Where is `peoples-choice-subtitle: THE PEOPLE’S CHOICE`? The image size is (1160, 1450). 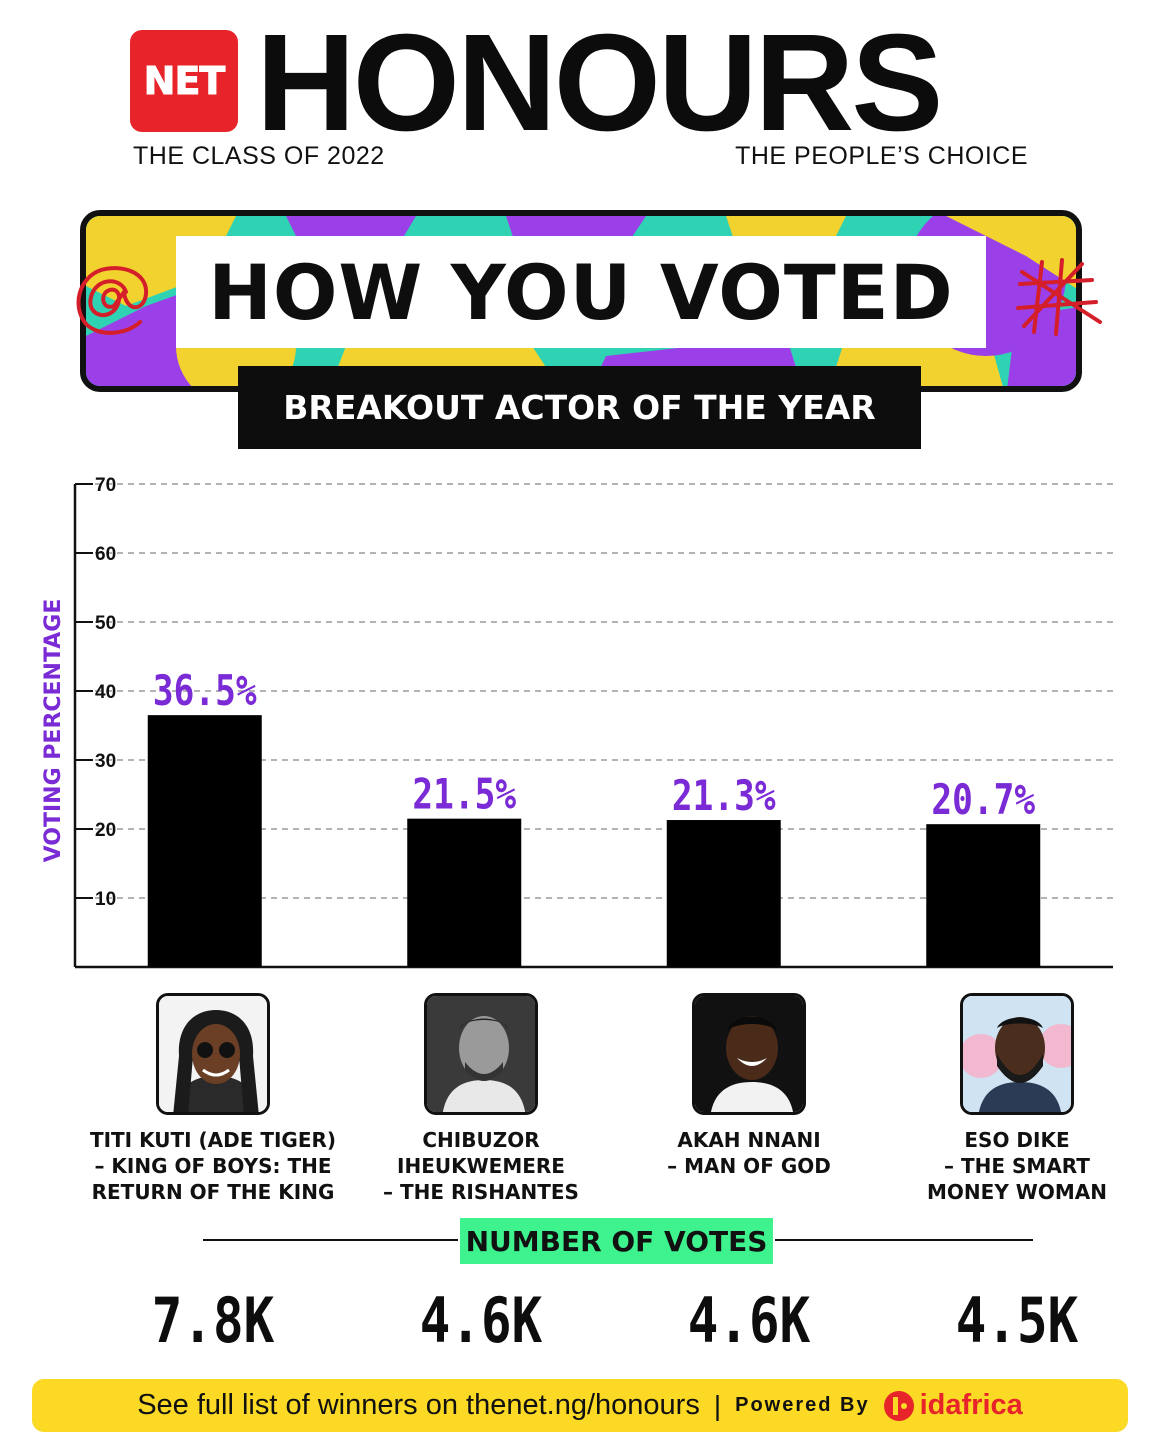
peoples-choice-subtitle: THE PEOPLE’S CHOICE is located at coordinates (881, 156).